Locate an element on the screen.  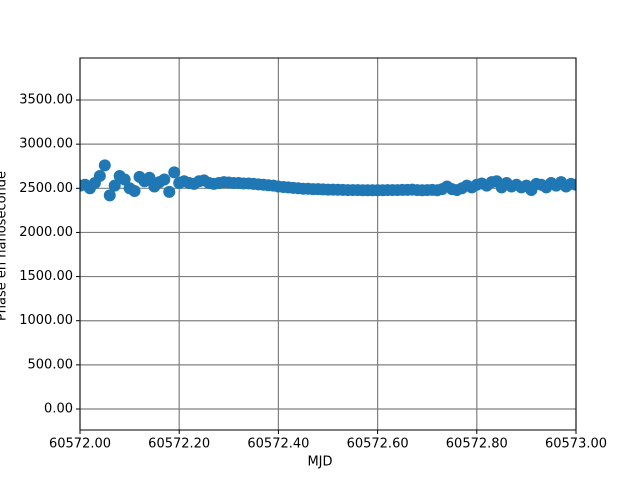
y-tick-label: 0.00 is located at coordinates (58, 408).